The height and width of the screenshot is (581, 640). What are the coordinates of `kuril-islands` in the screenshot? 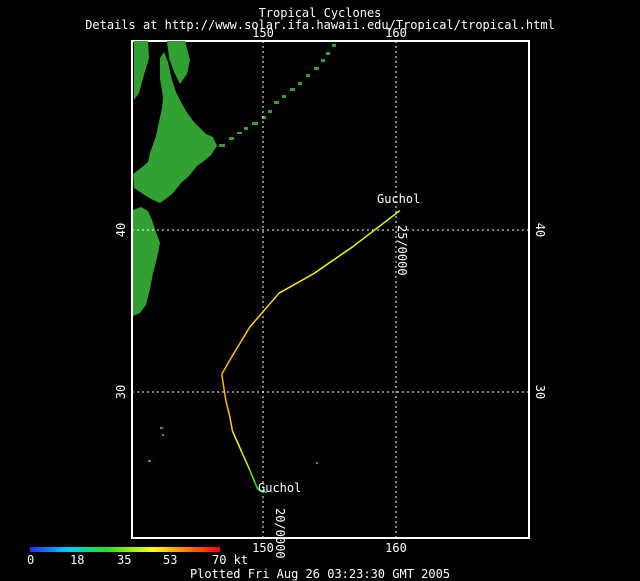 It's located at (277, 95).